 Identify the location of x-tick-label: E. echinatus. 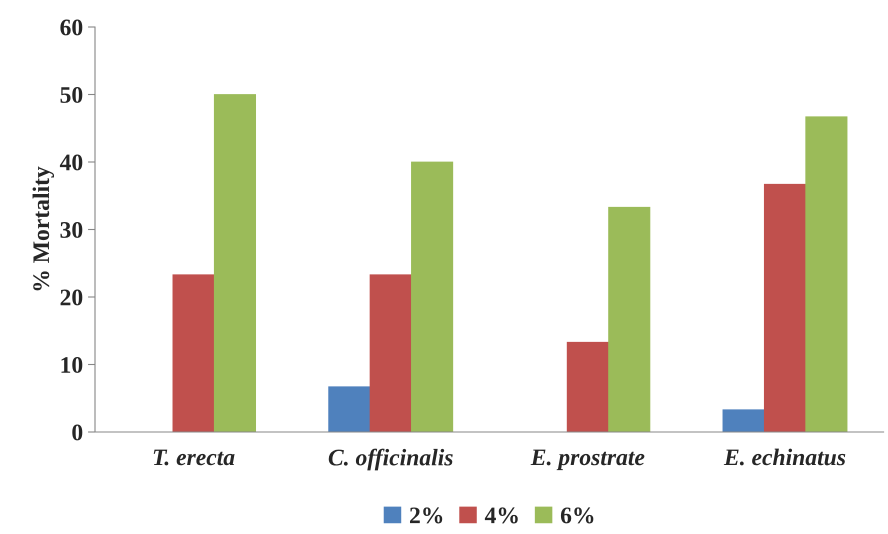
(785, 457).